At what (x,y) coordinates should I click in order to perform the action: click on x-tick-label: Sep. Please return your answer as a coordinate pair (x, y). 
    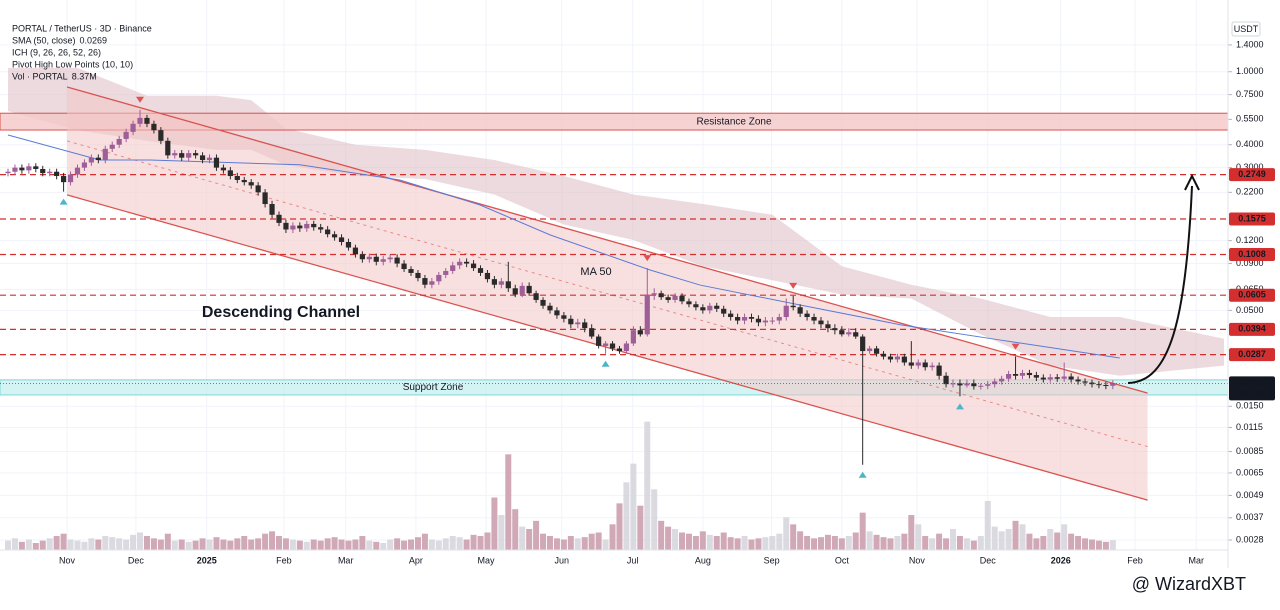
    Looking at the image, I should click on (772, 560).